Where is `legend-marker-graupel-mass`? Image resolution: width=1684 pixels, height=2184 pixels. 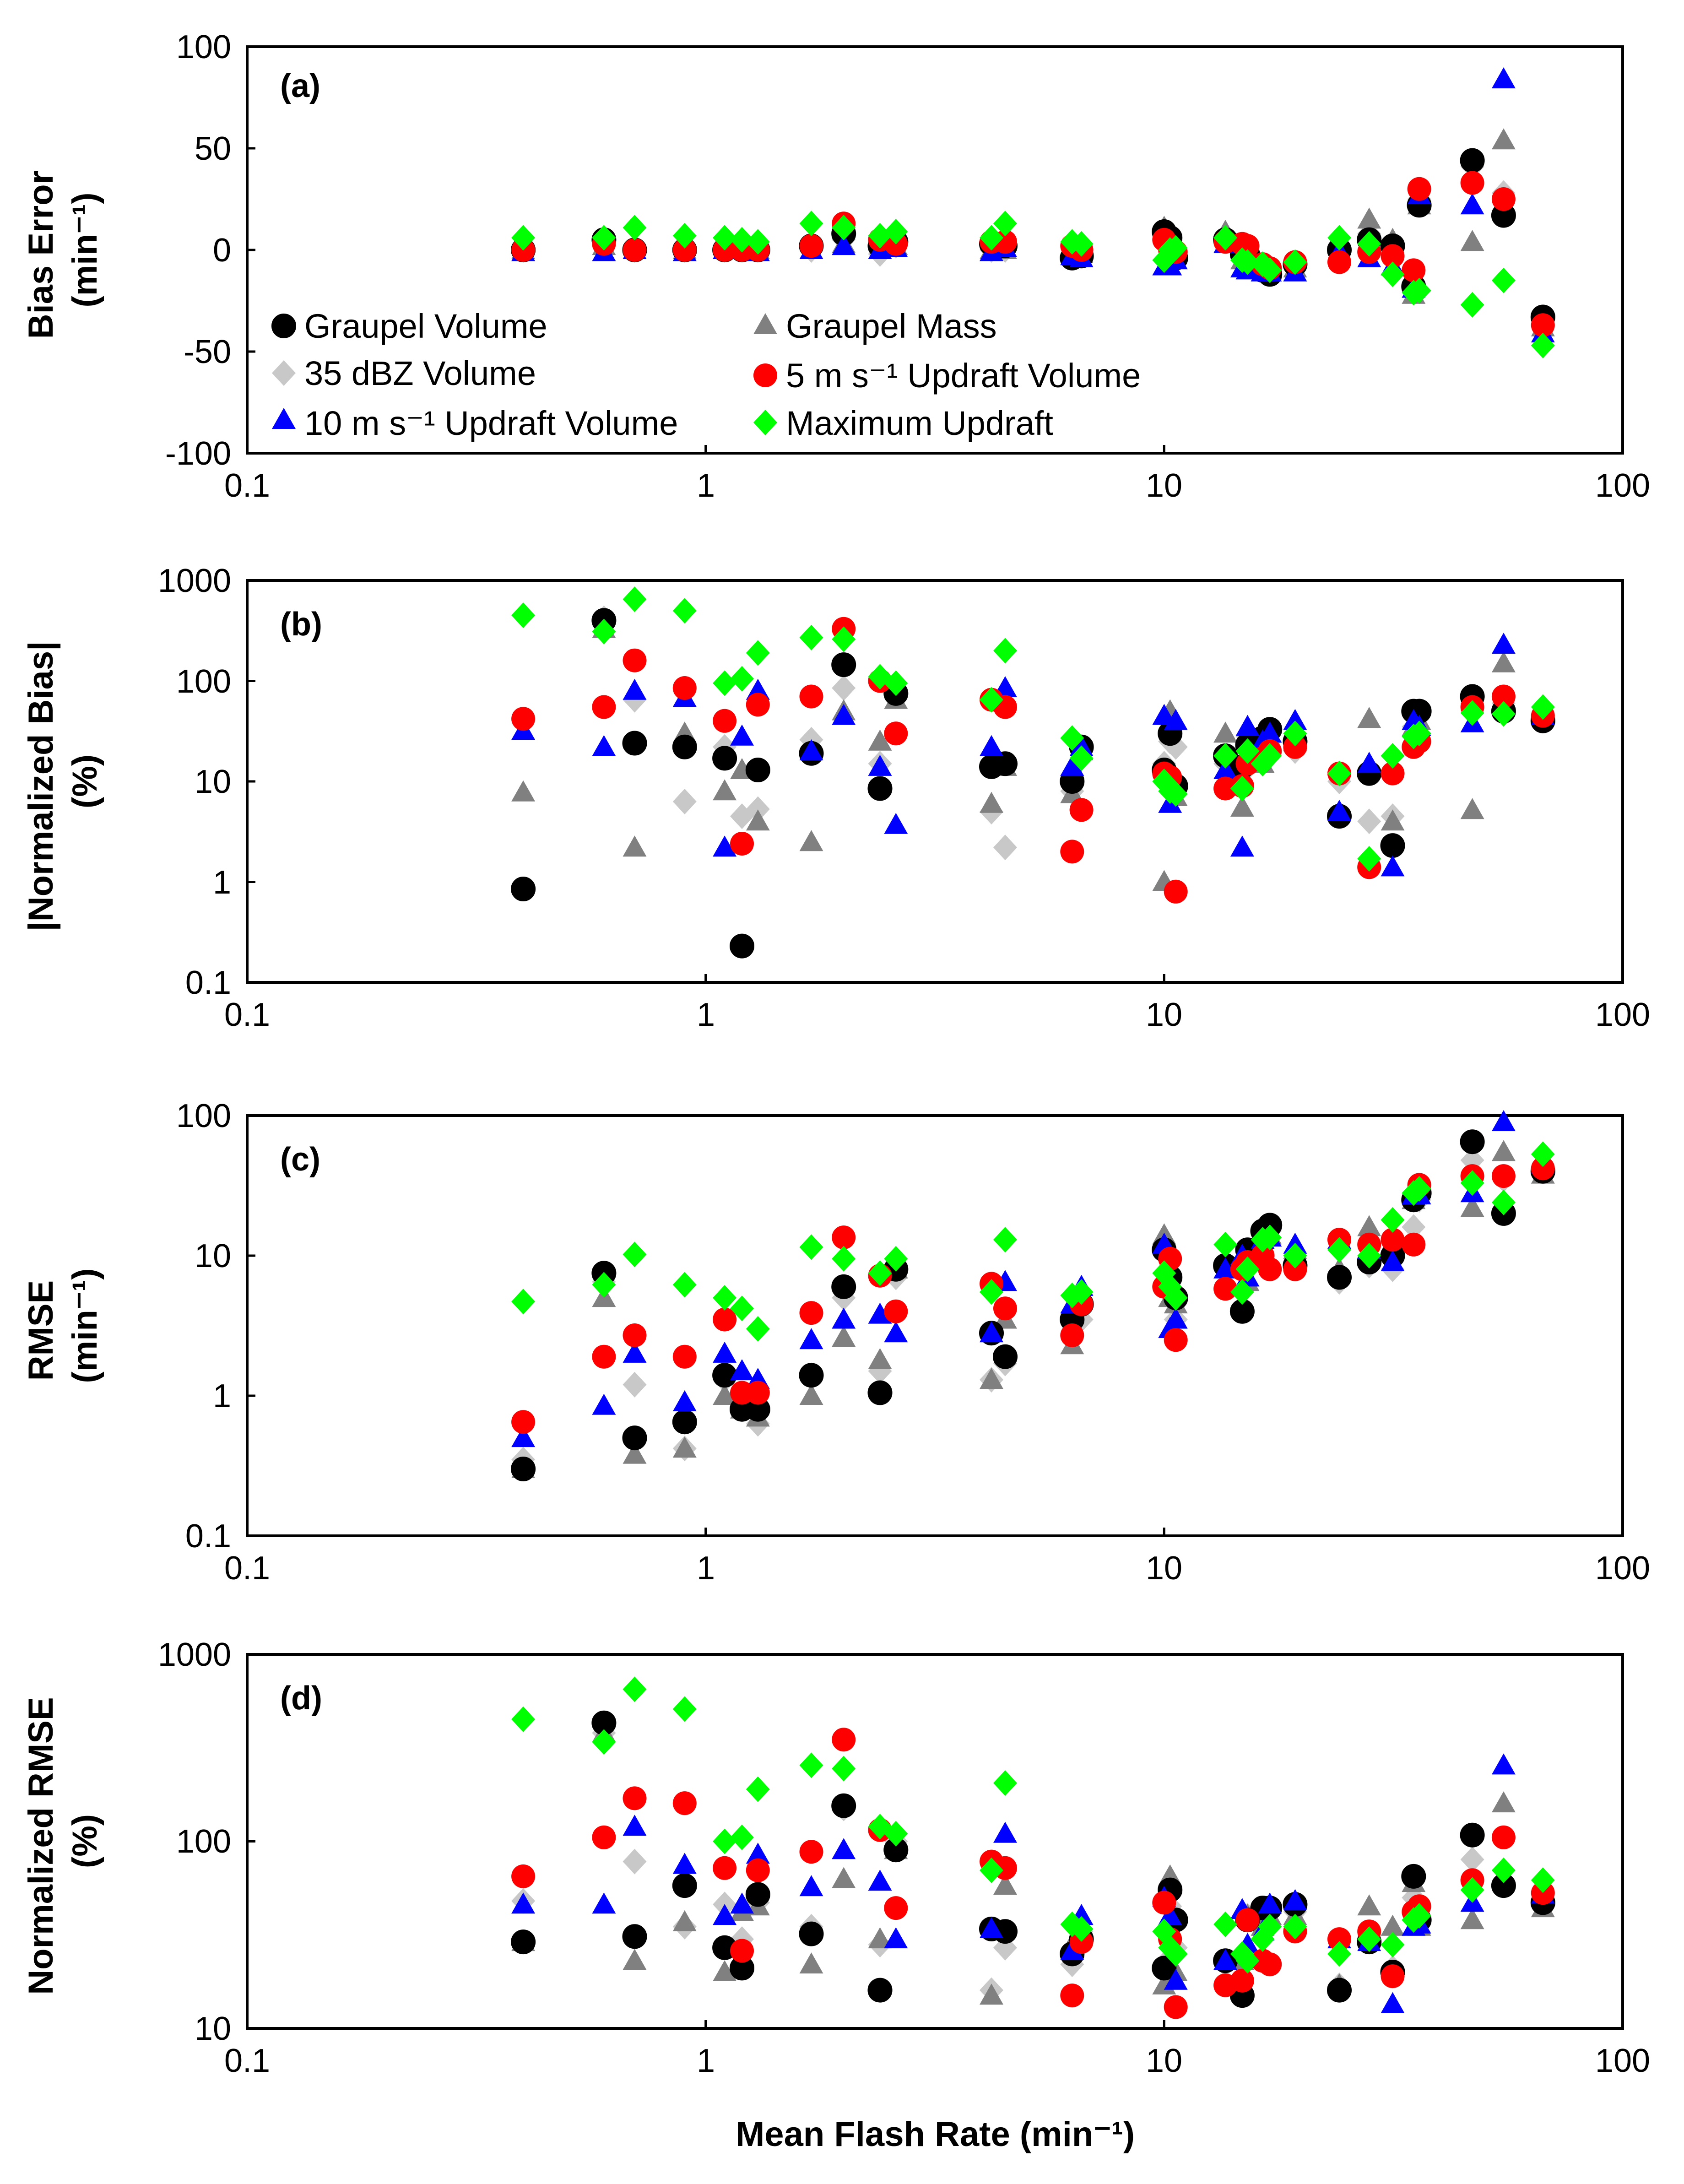 legend-marker-graupel-mass is located at coordinates (765, 323).